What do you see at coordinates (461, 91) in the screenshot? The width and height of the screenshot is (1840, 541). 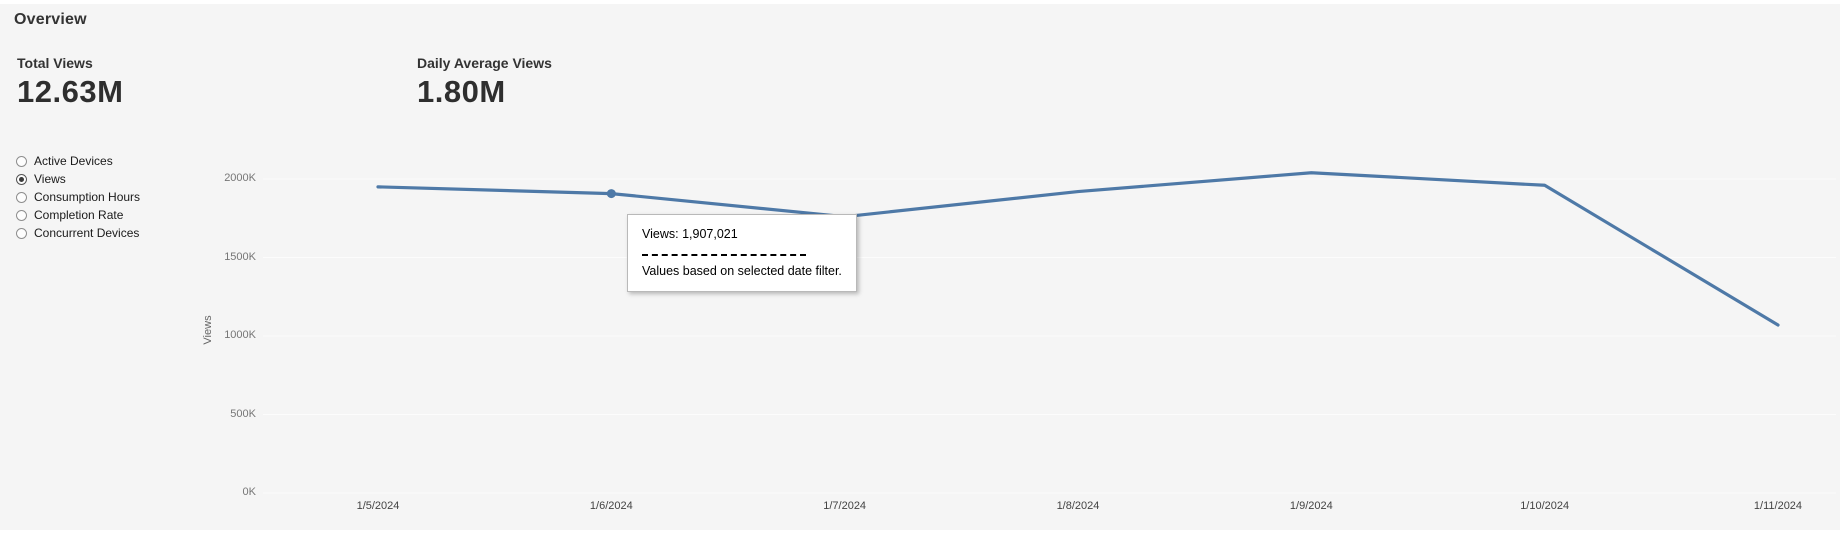 I see `metric-value: 1.80M` at bounding box center [461, 91].